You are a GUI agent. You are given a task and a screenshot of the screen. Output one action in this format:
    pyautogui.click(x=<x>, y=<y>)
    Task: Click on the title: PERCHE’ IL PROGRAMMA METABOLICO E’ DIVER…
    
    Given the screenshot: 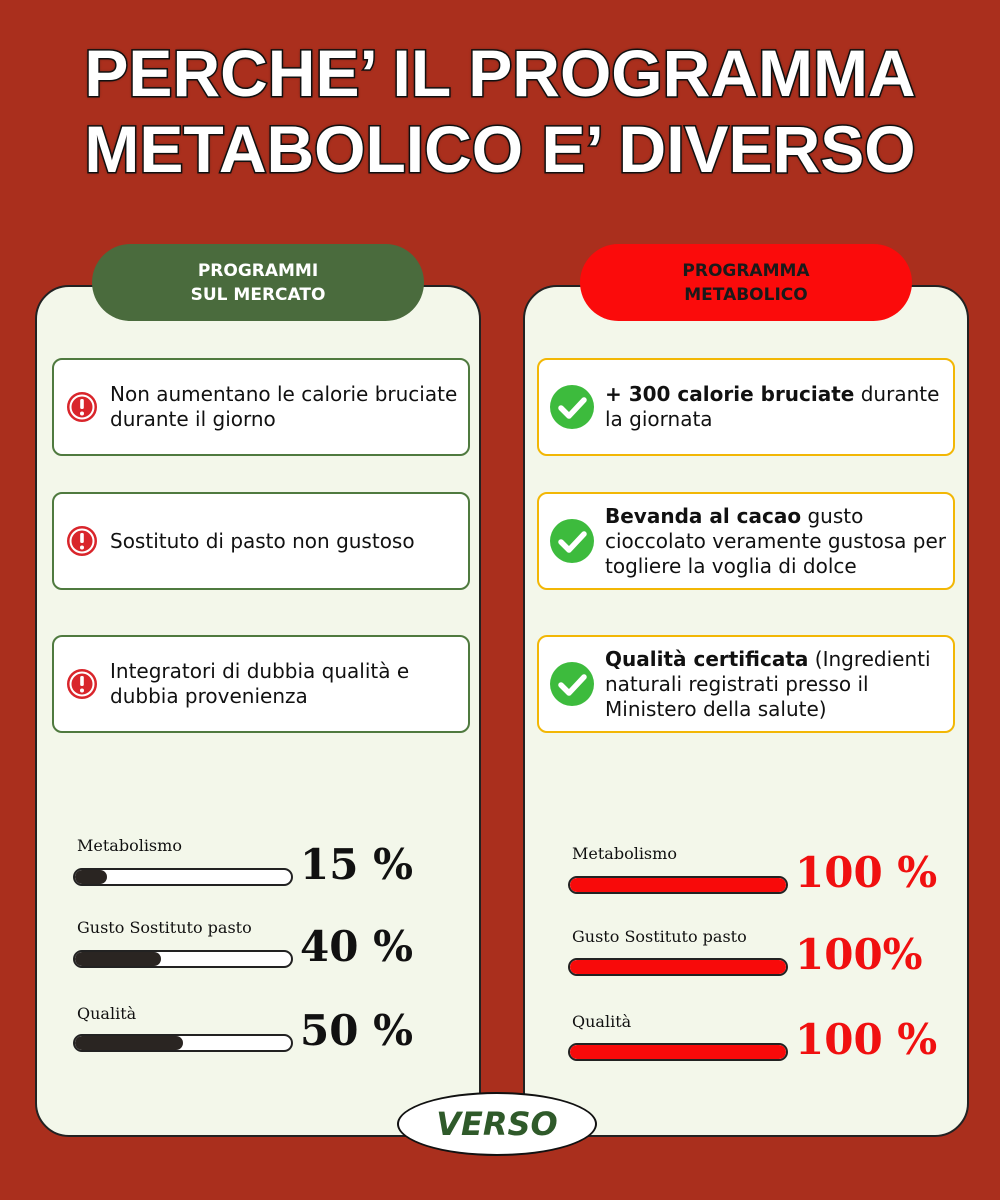 What is the action you would take?
    pyautogui.click(x=500, y=111)
    